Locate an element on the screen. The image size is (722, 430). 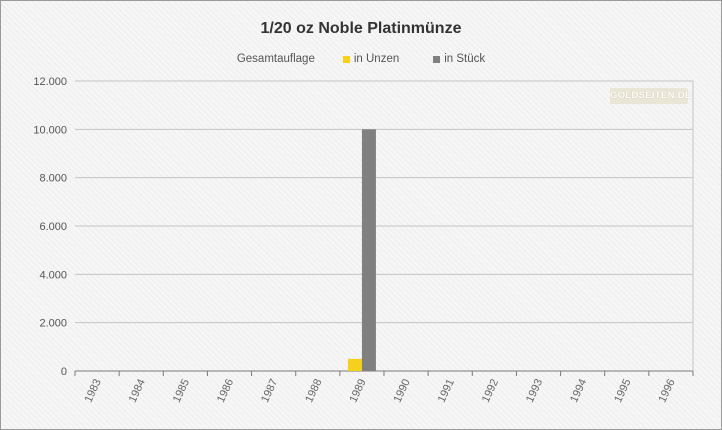
x-tick-label: 1983 is located at coordinates (93, 390).